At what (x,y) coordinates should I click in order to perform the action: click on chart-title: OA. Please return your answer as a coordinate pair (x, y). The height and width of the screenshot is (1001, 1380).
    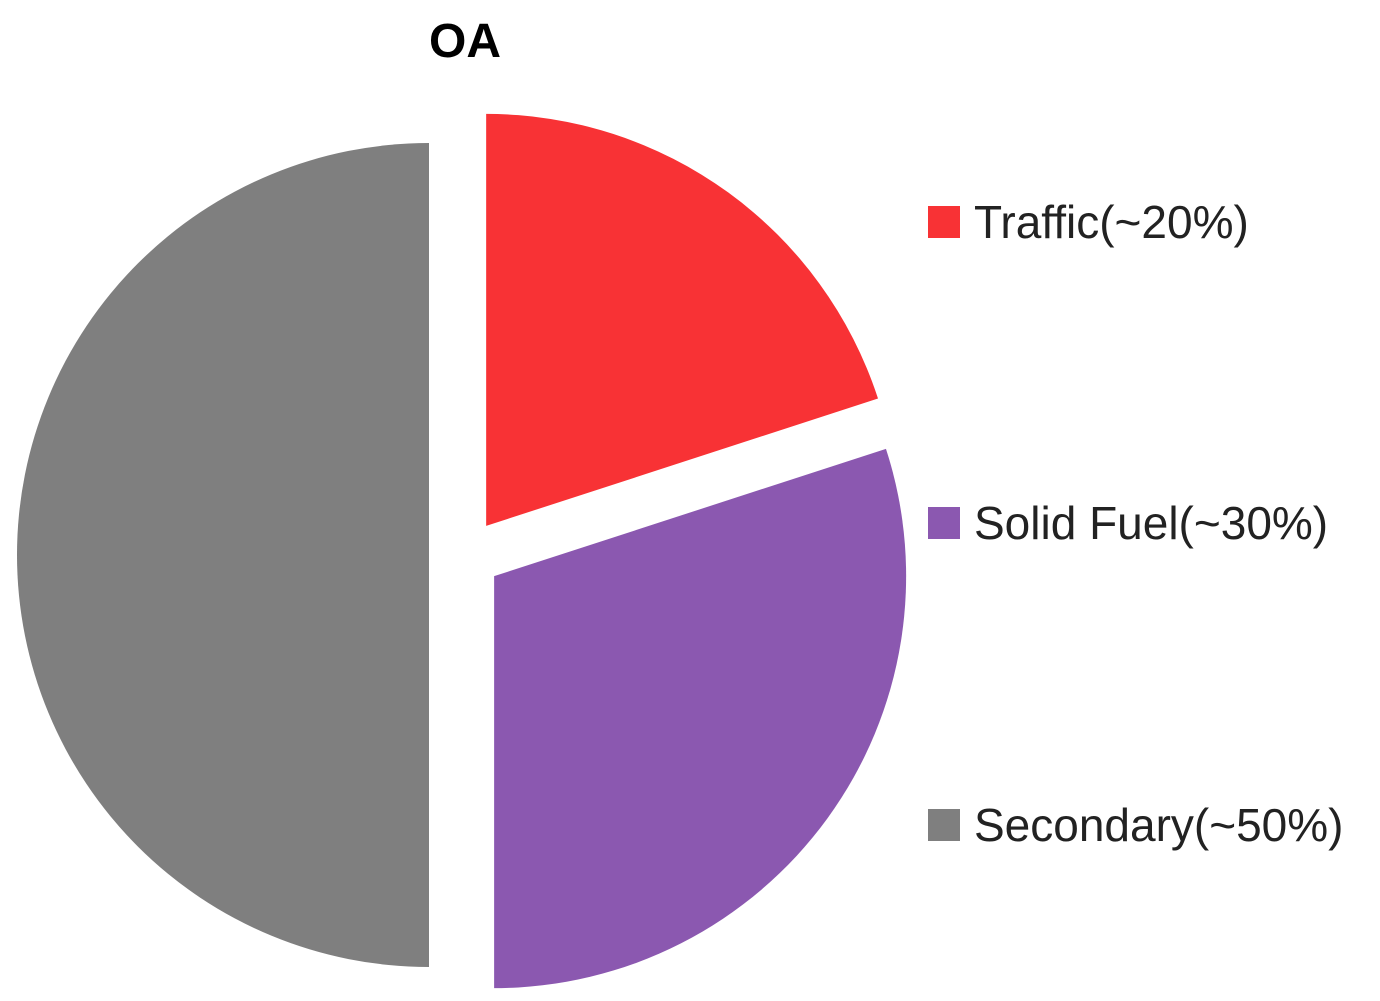
    Looking at the image, I should click on (465, 41).